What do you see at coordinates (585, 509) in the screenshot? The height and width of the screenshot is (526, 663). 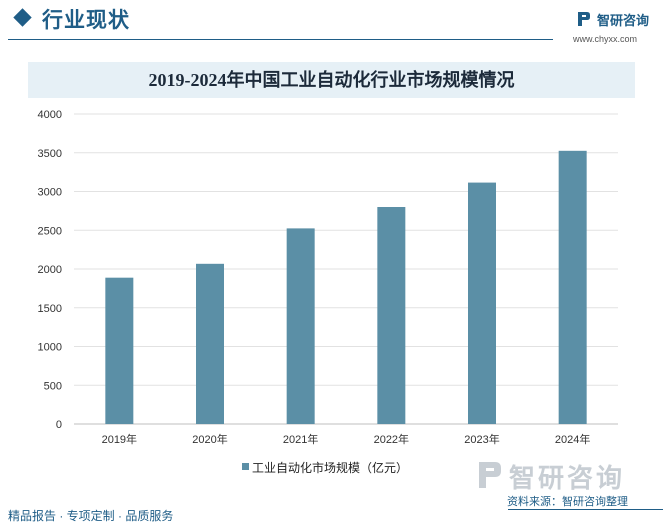 I see `footer-source-underline` at bounding box center [585, 509].